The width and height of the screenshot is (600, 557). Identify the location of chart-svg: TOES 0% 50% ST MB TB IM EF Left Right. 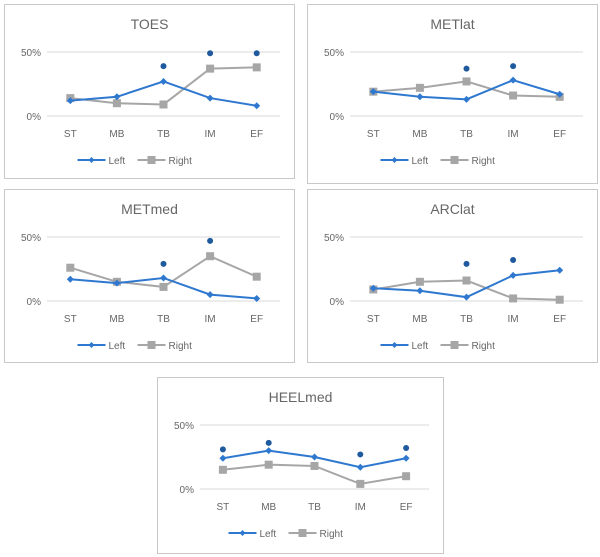
(150, 91).